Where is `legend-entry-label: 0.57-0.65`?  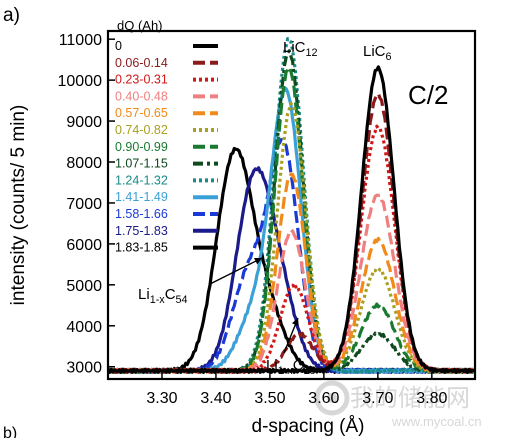
legend-entry-label: 0.57-0.65 is located at coordinates (141, 113).